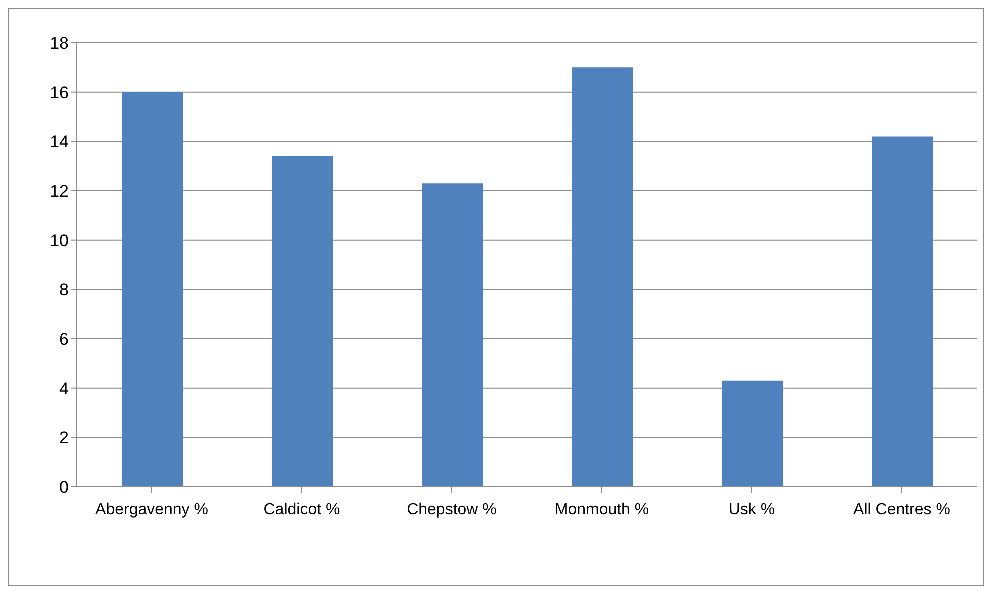 The height and width of the screenshot is (594, 992). What do you see at coordinates (59, 92) in the screenshot?
I see `y-tick-label: 16` at bounding box center [59, 92].